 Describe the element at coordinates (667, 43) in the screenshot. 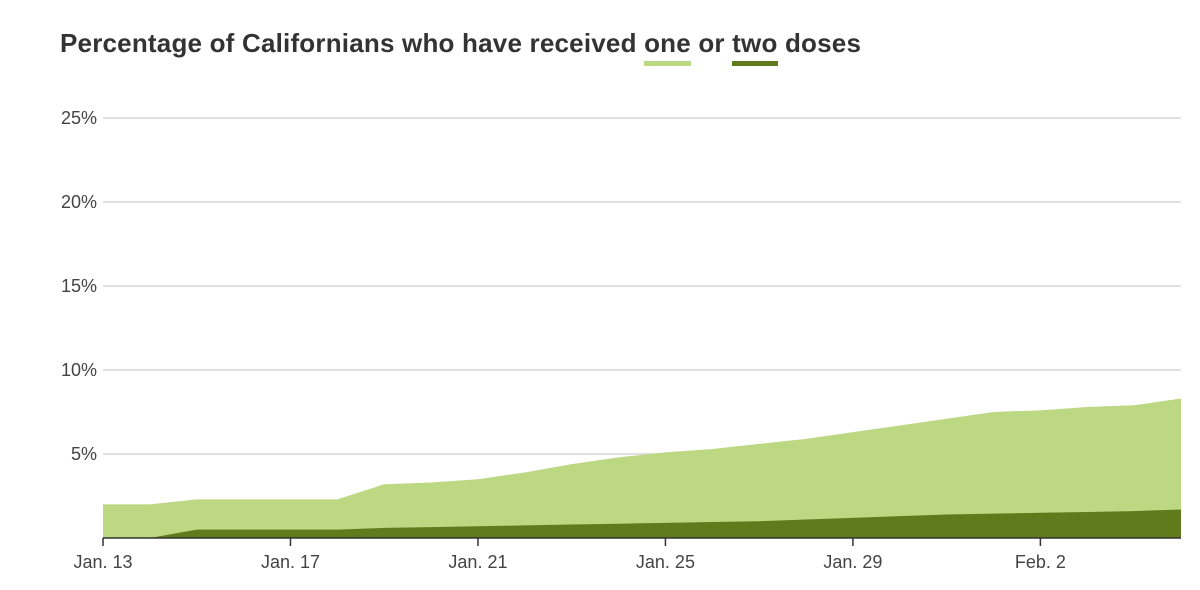

I see `legend-one-dose-label: one` at that location.